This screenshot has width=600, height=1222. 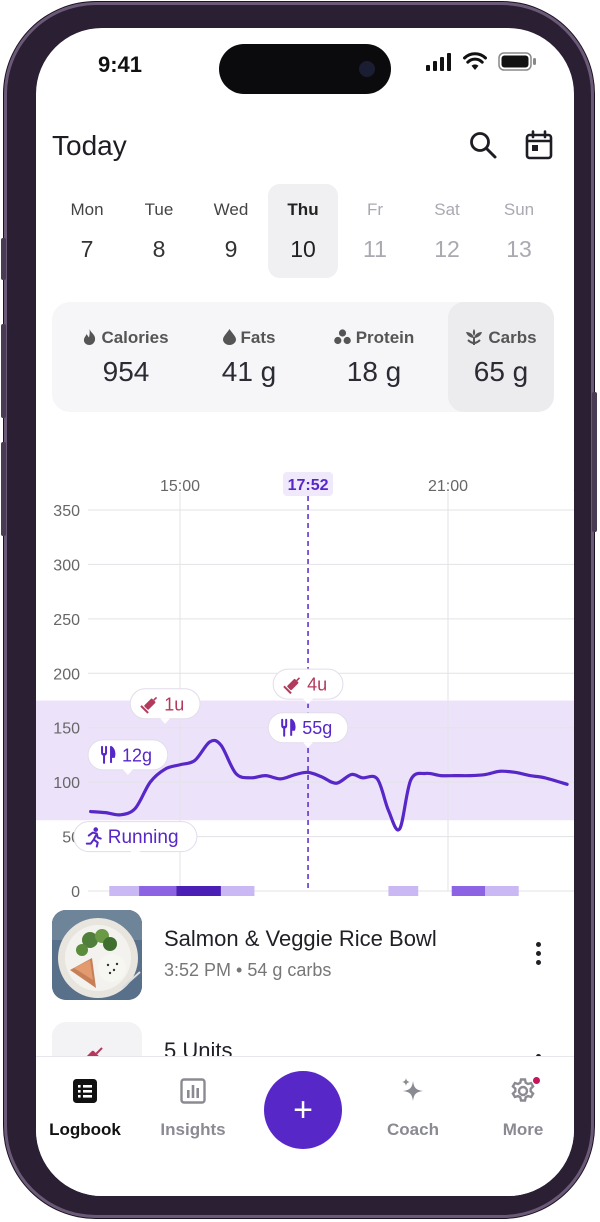 What do you see at coordinates (385, 337) in the screenshot?
I see `macro-label: Protein` at bounding box center [385, 337].